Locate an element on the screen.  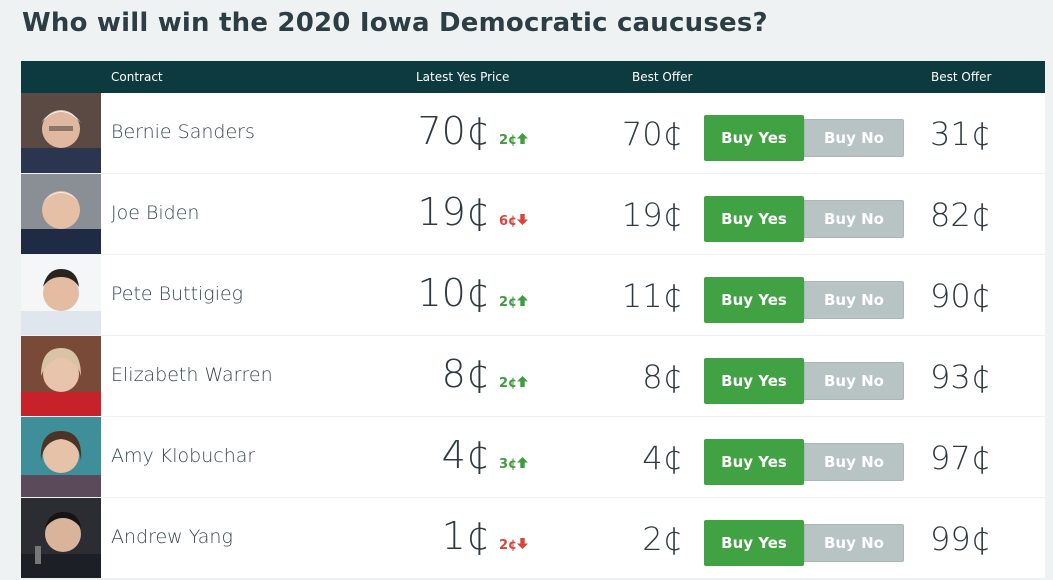
best-offer-no: 97¢ is located at coordinates (961, 458).